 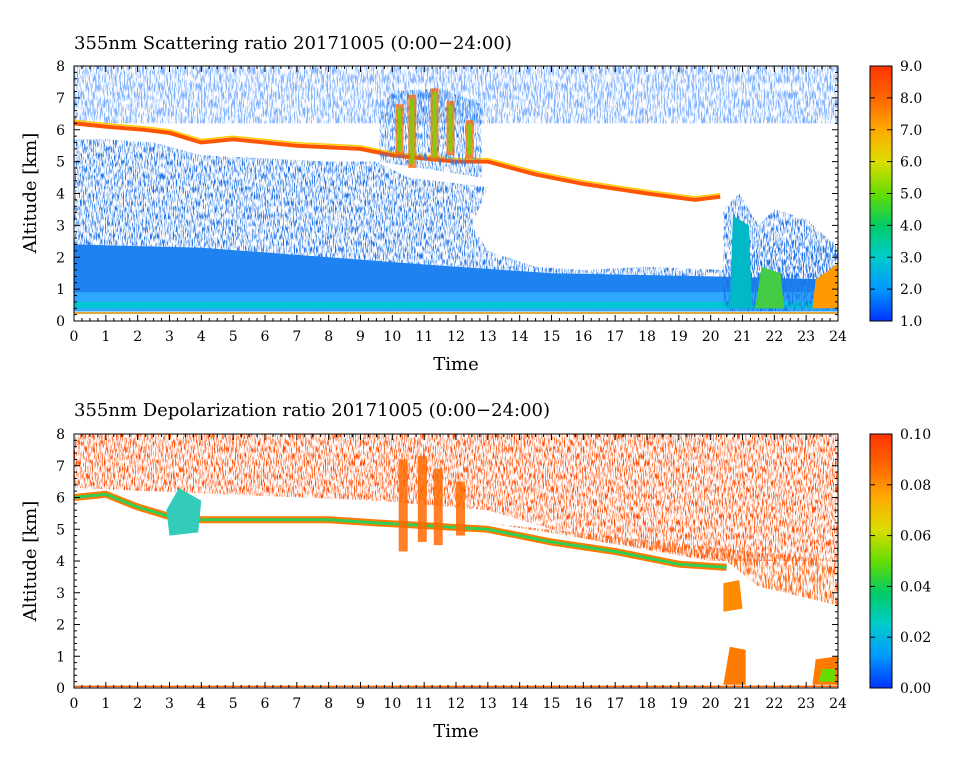 I want to click on x-tick-label: 3, so click(x=169, y=337).